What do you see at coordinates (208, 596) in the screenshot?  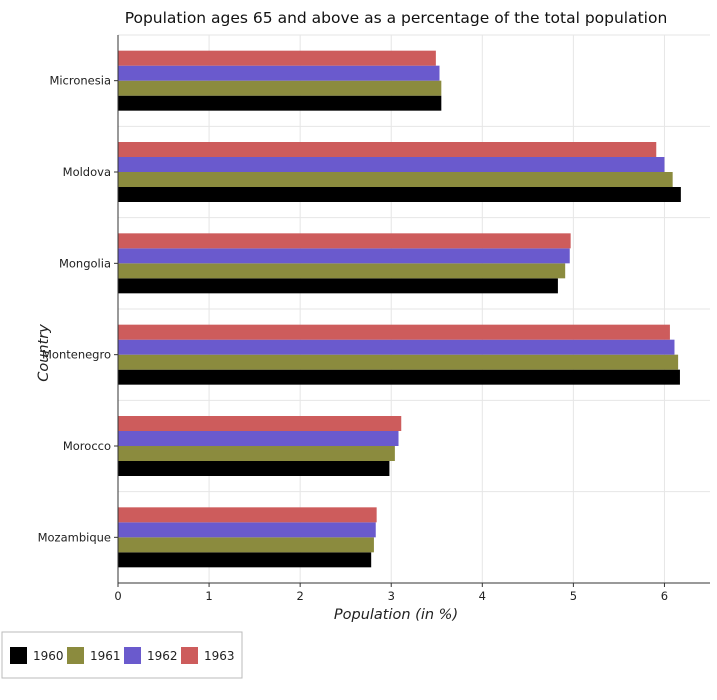 I see `x-tick-label: 1` at bounding box center [208, 596].